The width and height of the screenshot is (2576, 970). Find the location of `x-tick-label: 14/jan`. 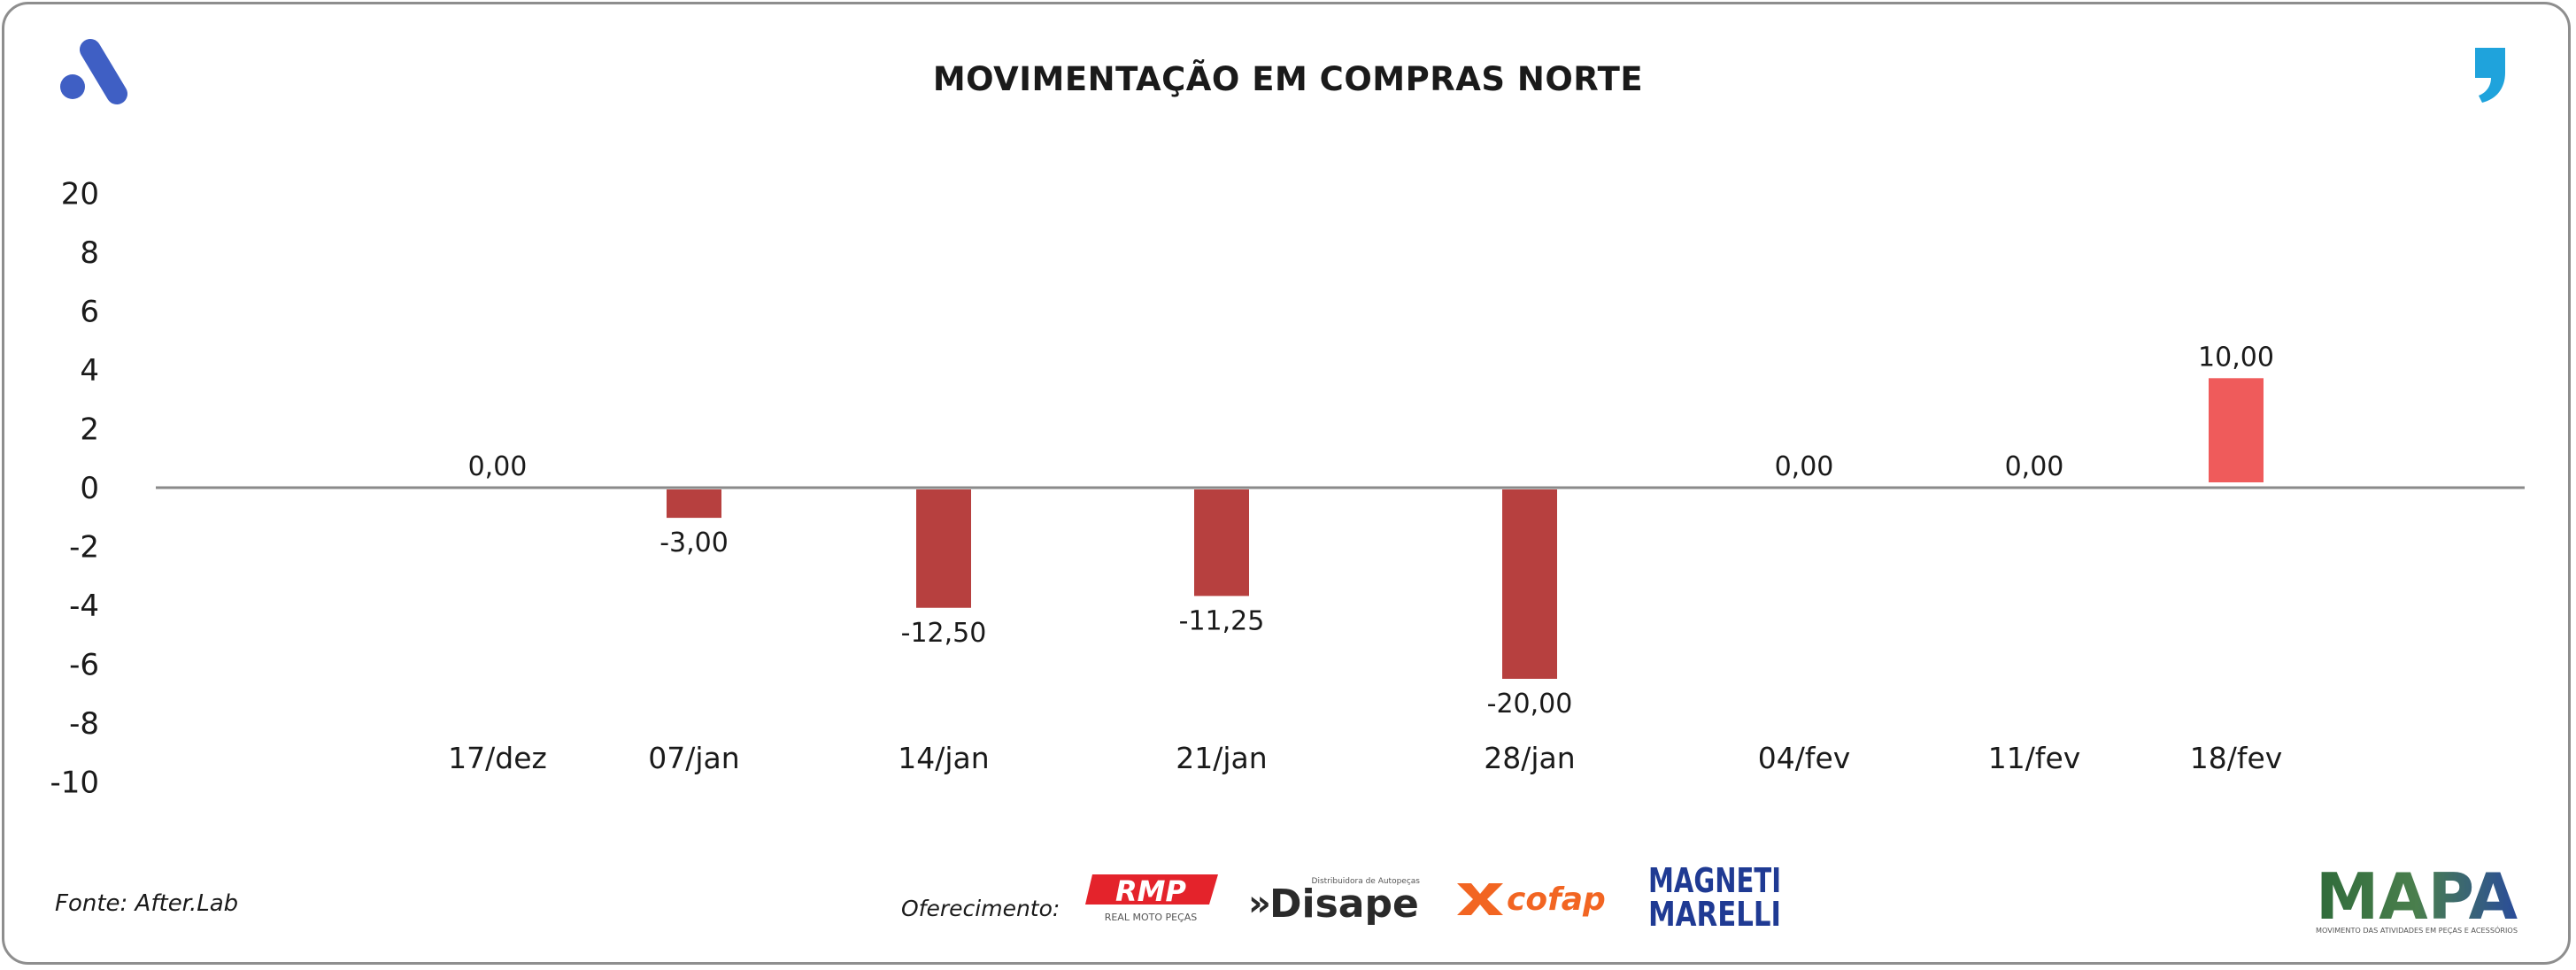

x-tick-label: 14/jan is located at coordinates (943, 758).